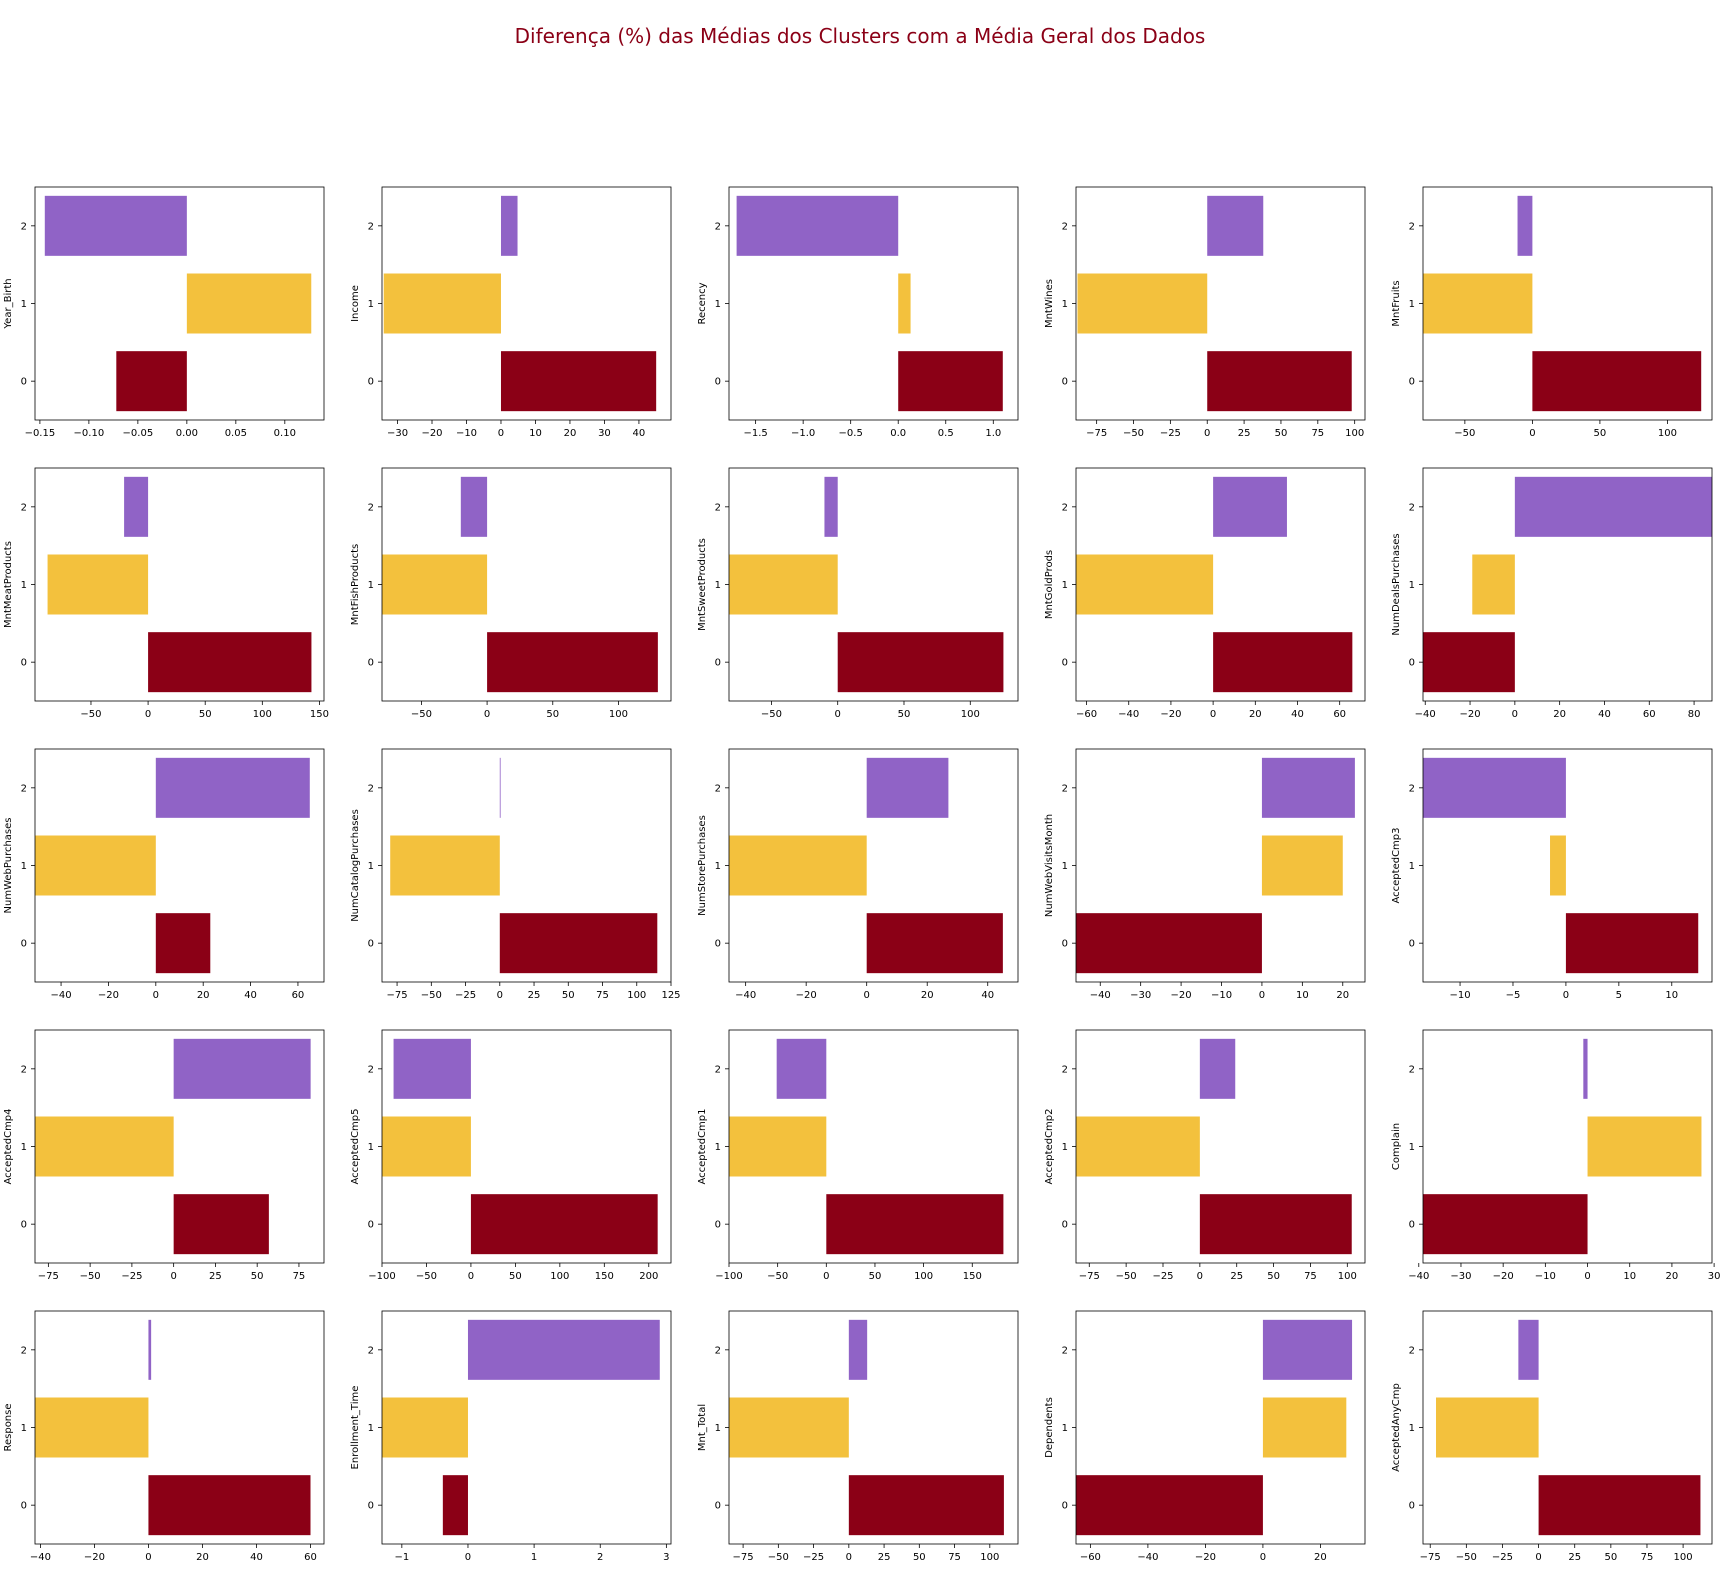 The image size is (1720, 1570). What do you see at coordinates (1552, 1436) in the screenshot?
I see `subplot-acceptedanycmp: −75 −50 −25 0 25 50 75 100 0 1 2 AcceptedAnyCmp` at bounding box center [1552, 1436].